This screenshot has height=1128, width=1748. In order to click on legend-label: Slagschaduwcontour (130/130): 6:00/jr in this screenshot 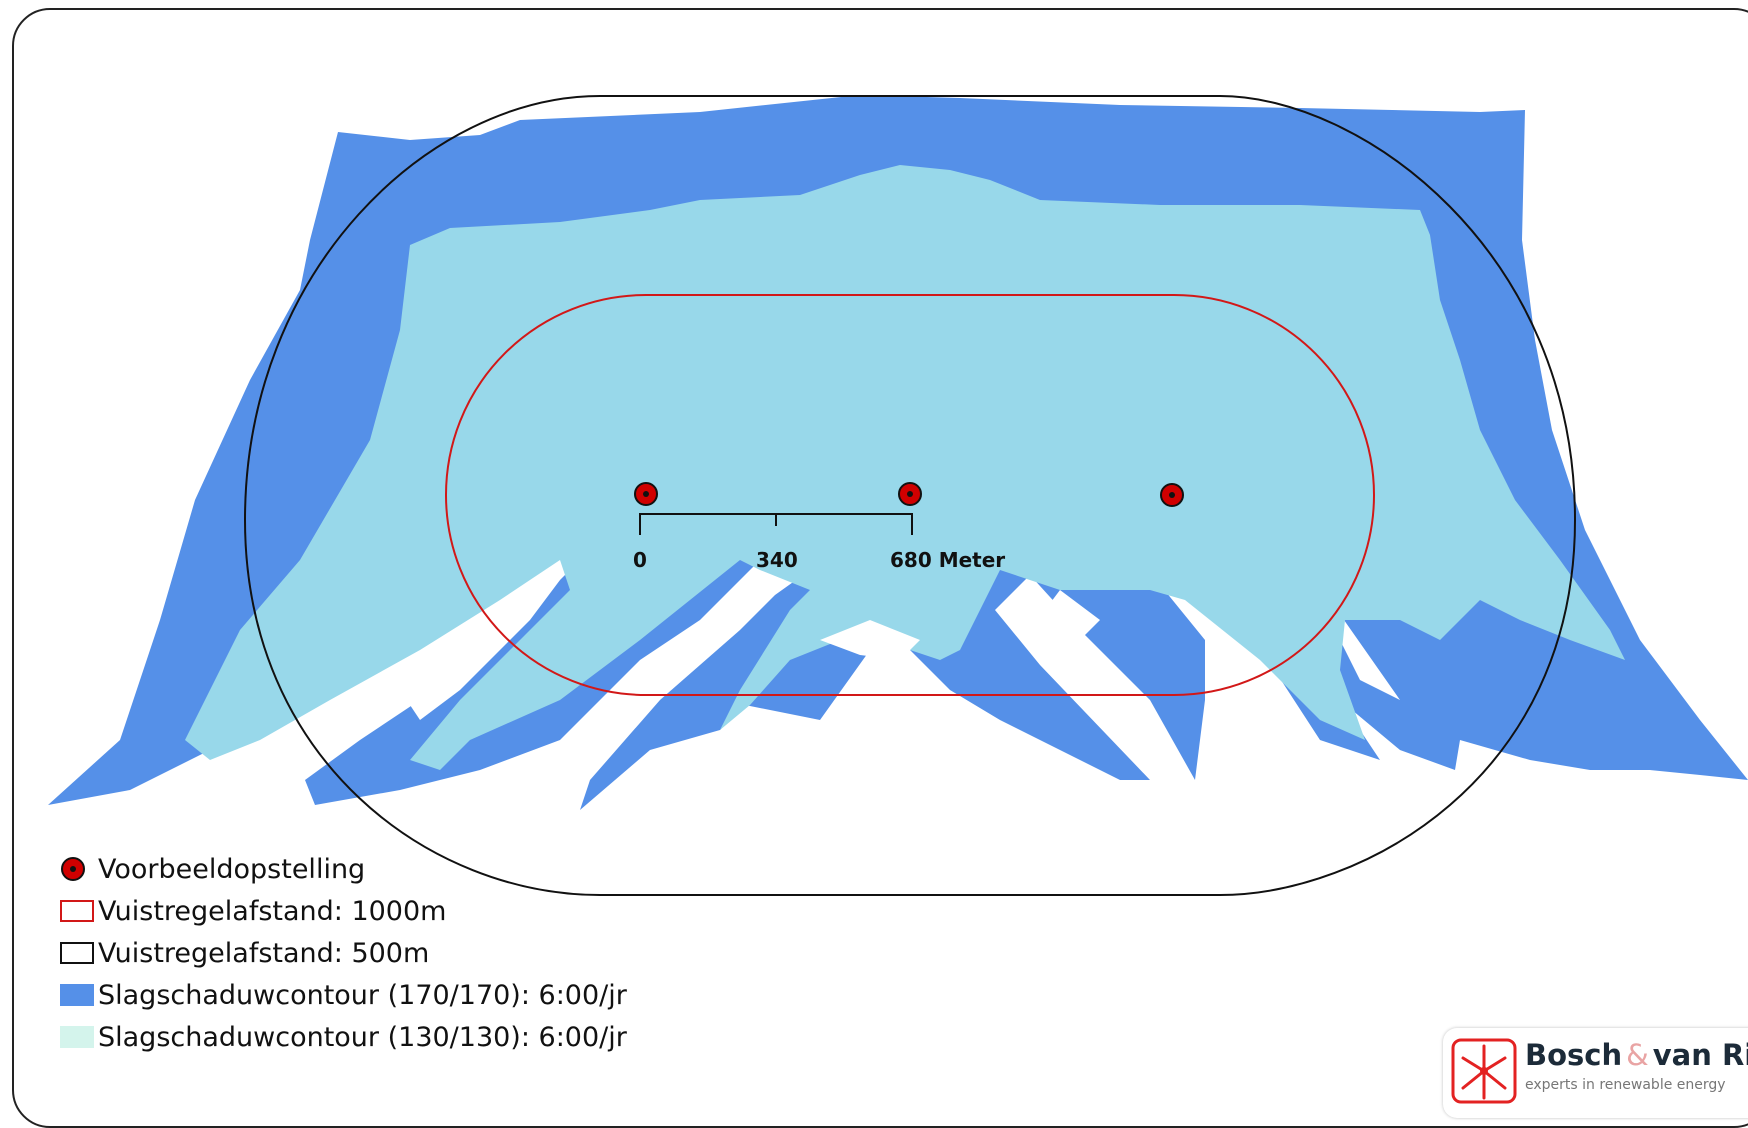, I will do `click(362, 1037)`.